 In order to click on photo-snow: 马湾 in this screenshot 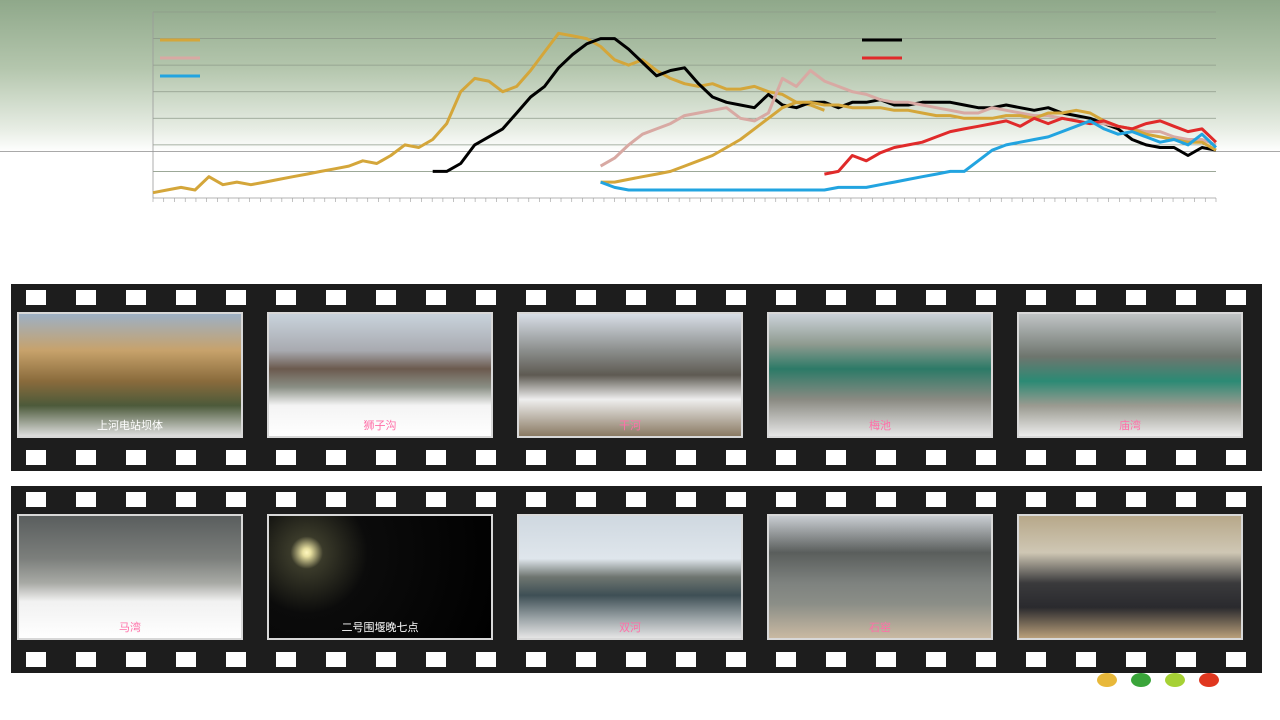, I will do `click(130, 577)`.